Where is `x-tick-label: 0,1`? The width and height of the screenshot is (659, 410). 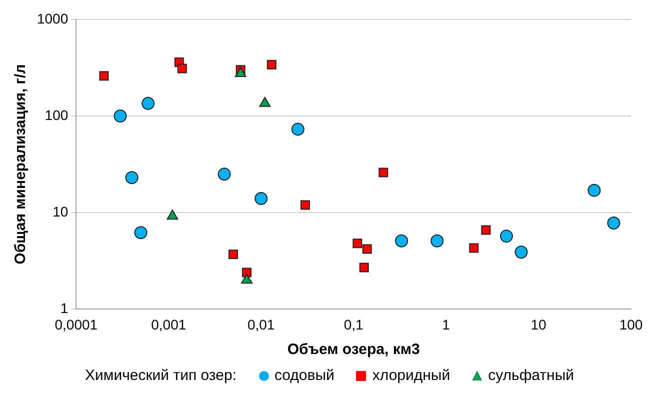
x-tick-label: 0,1 is located at coordinates (354, 324).